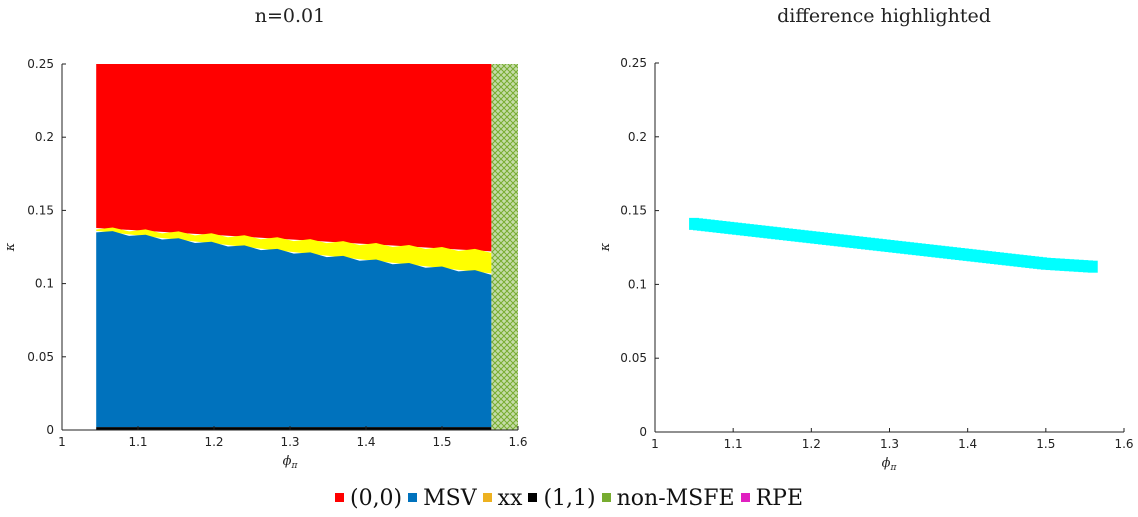 The width and height of the screenshot is (1138, 517). Describe the element at coordinates (779, 498) in the screenshot. I see `legend-label: RPE` at that location.